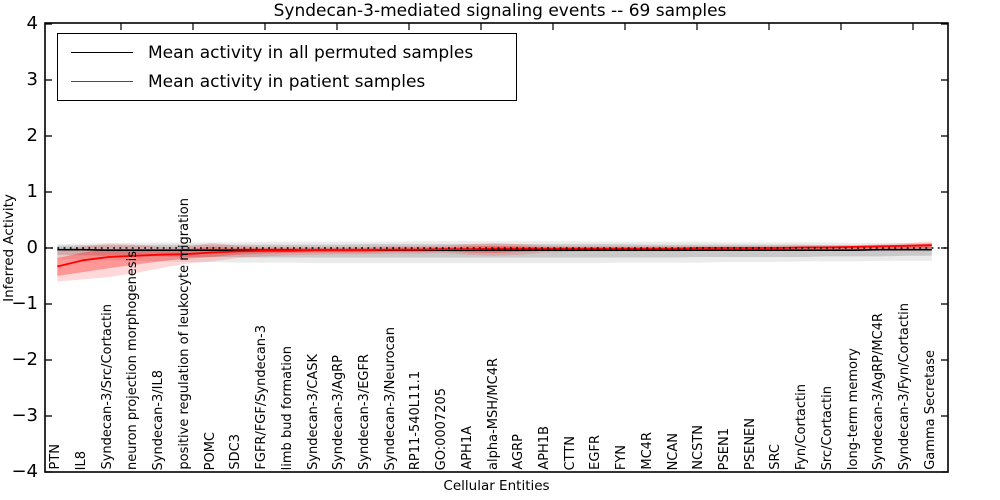  Describe the element at coordinates (24, 471) in the screenshot. I see `y-tick-label: −4` at that location.